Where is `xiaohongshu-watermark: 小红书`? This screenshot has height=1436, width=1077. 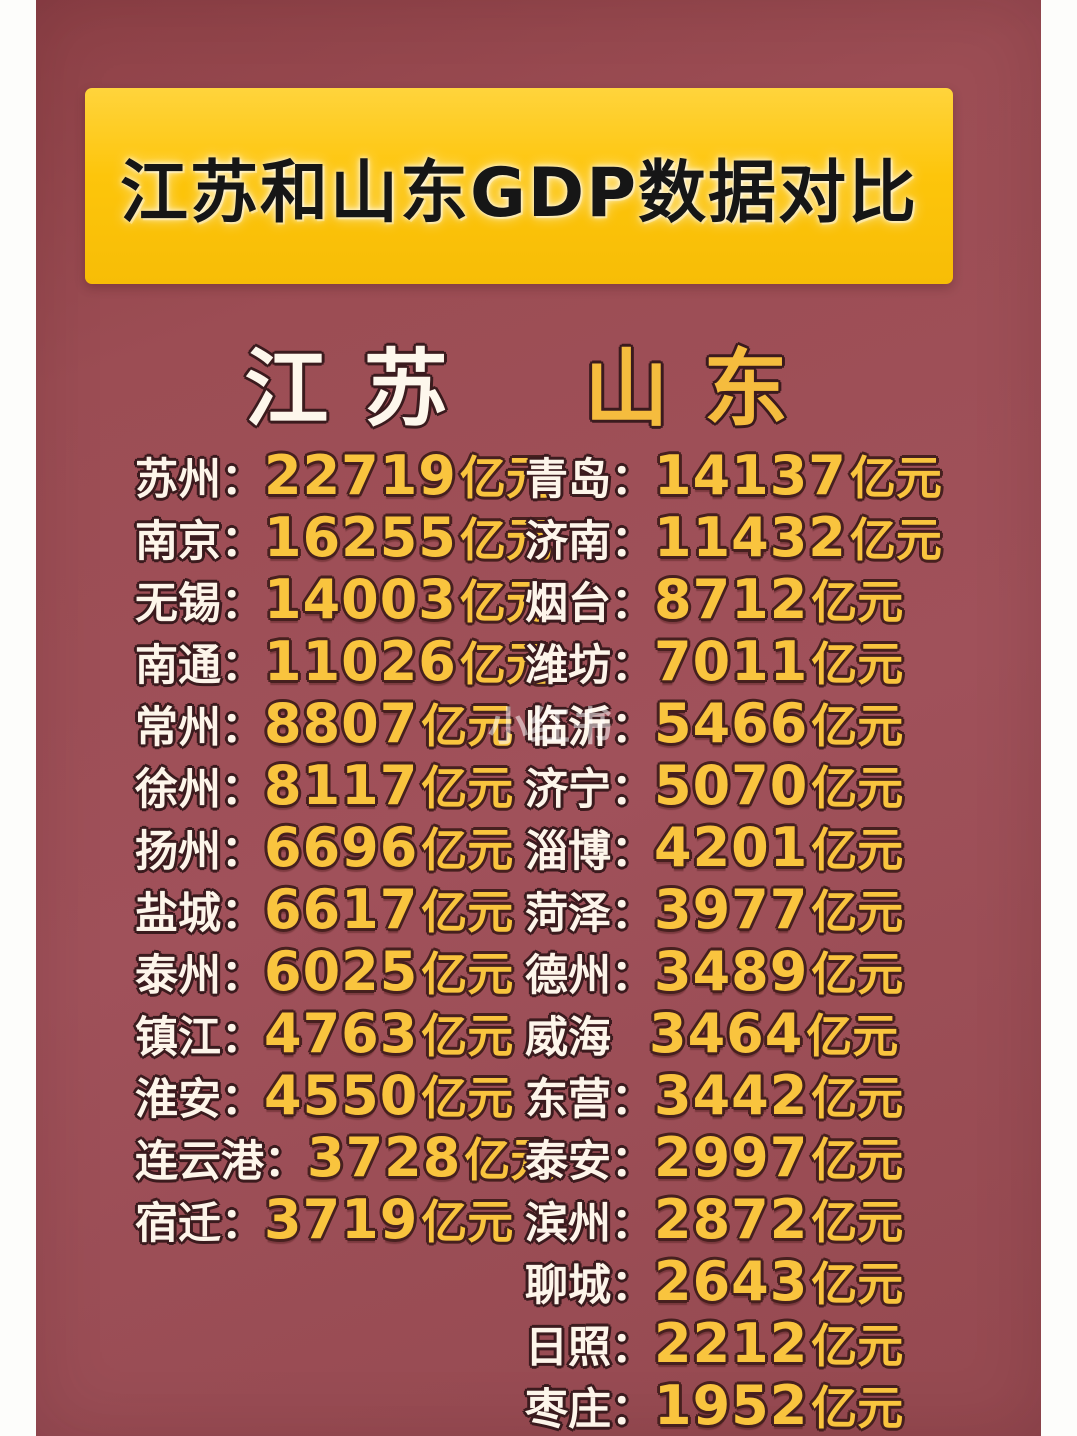
xiaohongshu-watermark: 小红书 is located at coordinates (551, 727).